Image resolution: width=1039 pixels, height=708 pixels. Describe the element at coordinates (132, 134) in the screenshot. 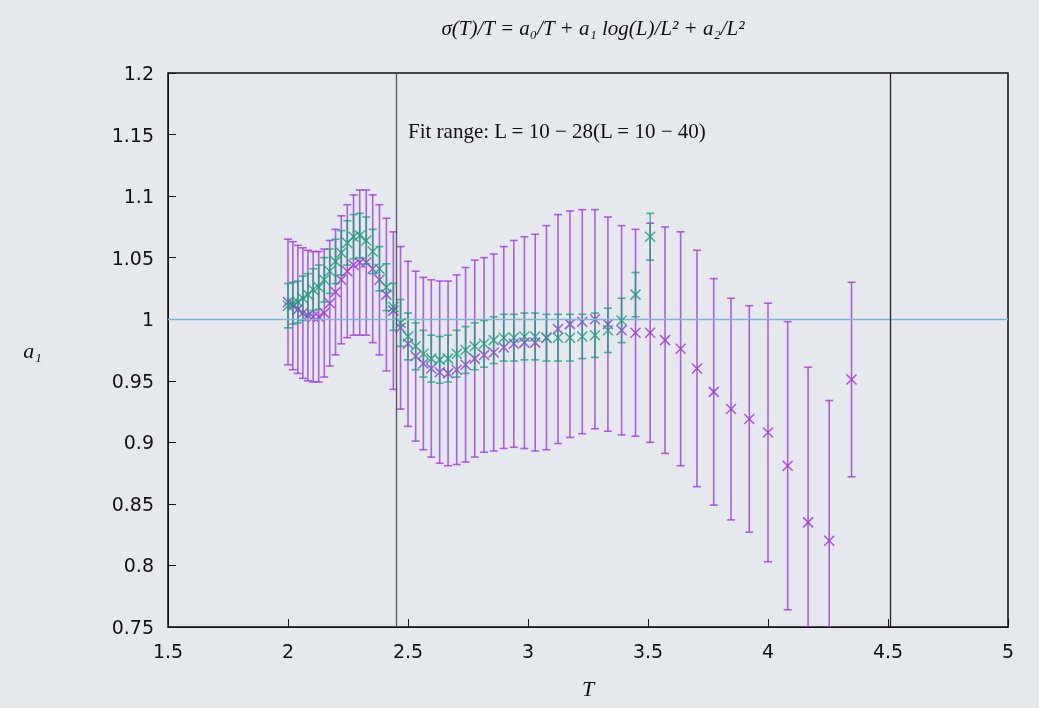

I see `y-tick-label: 1.15` at that location.